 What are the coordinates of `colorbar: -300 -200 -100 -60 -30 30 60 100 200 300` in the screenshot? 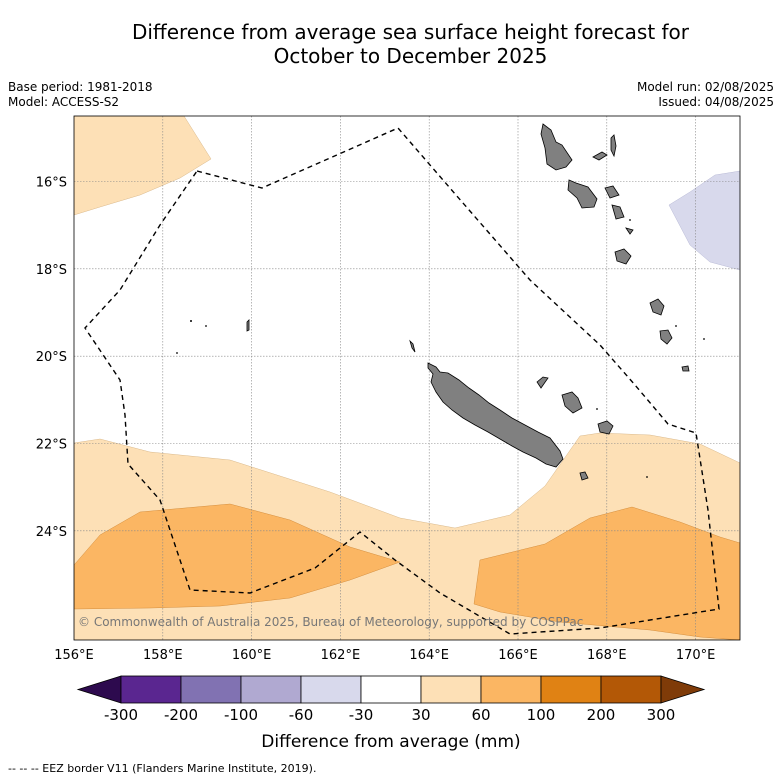 It's located at (391, 699).